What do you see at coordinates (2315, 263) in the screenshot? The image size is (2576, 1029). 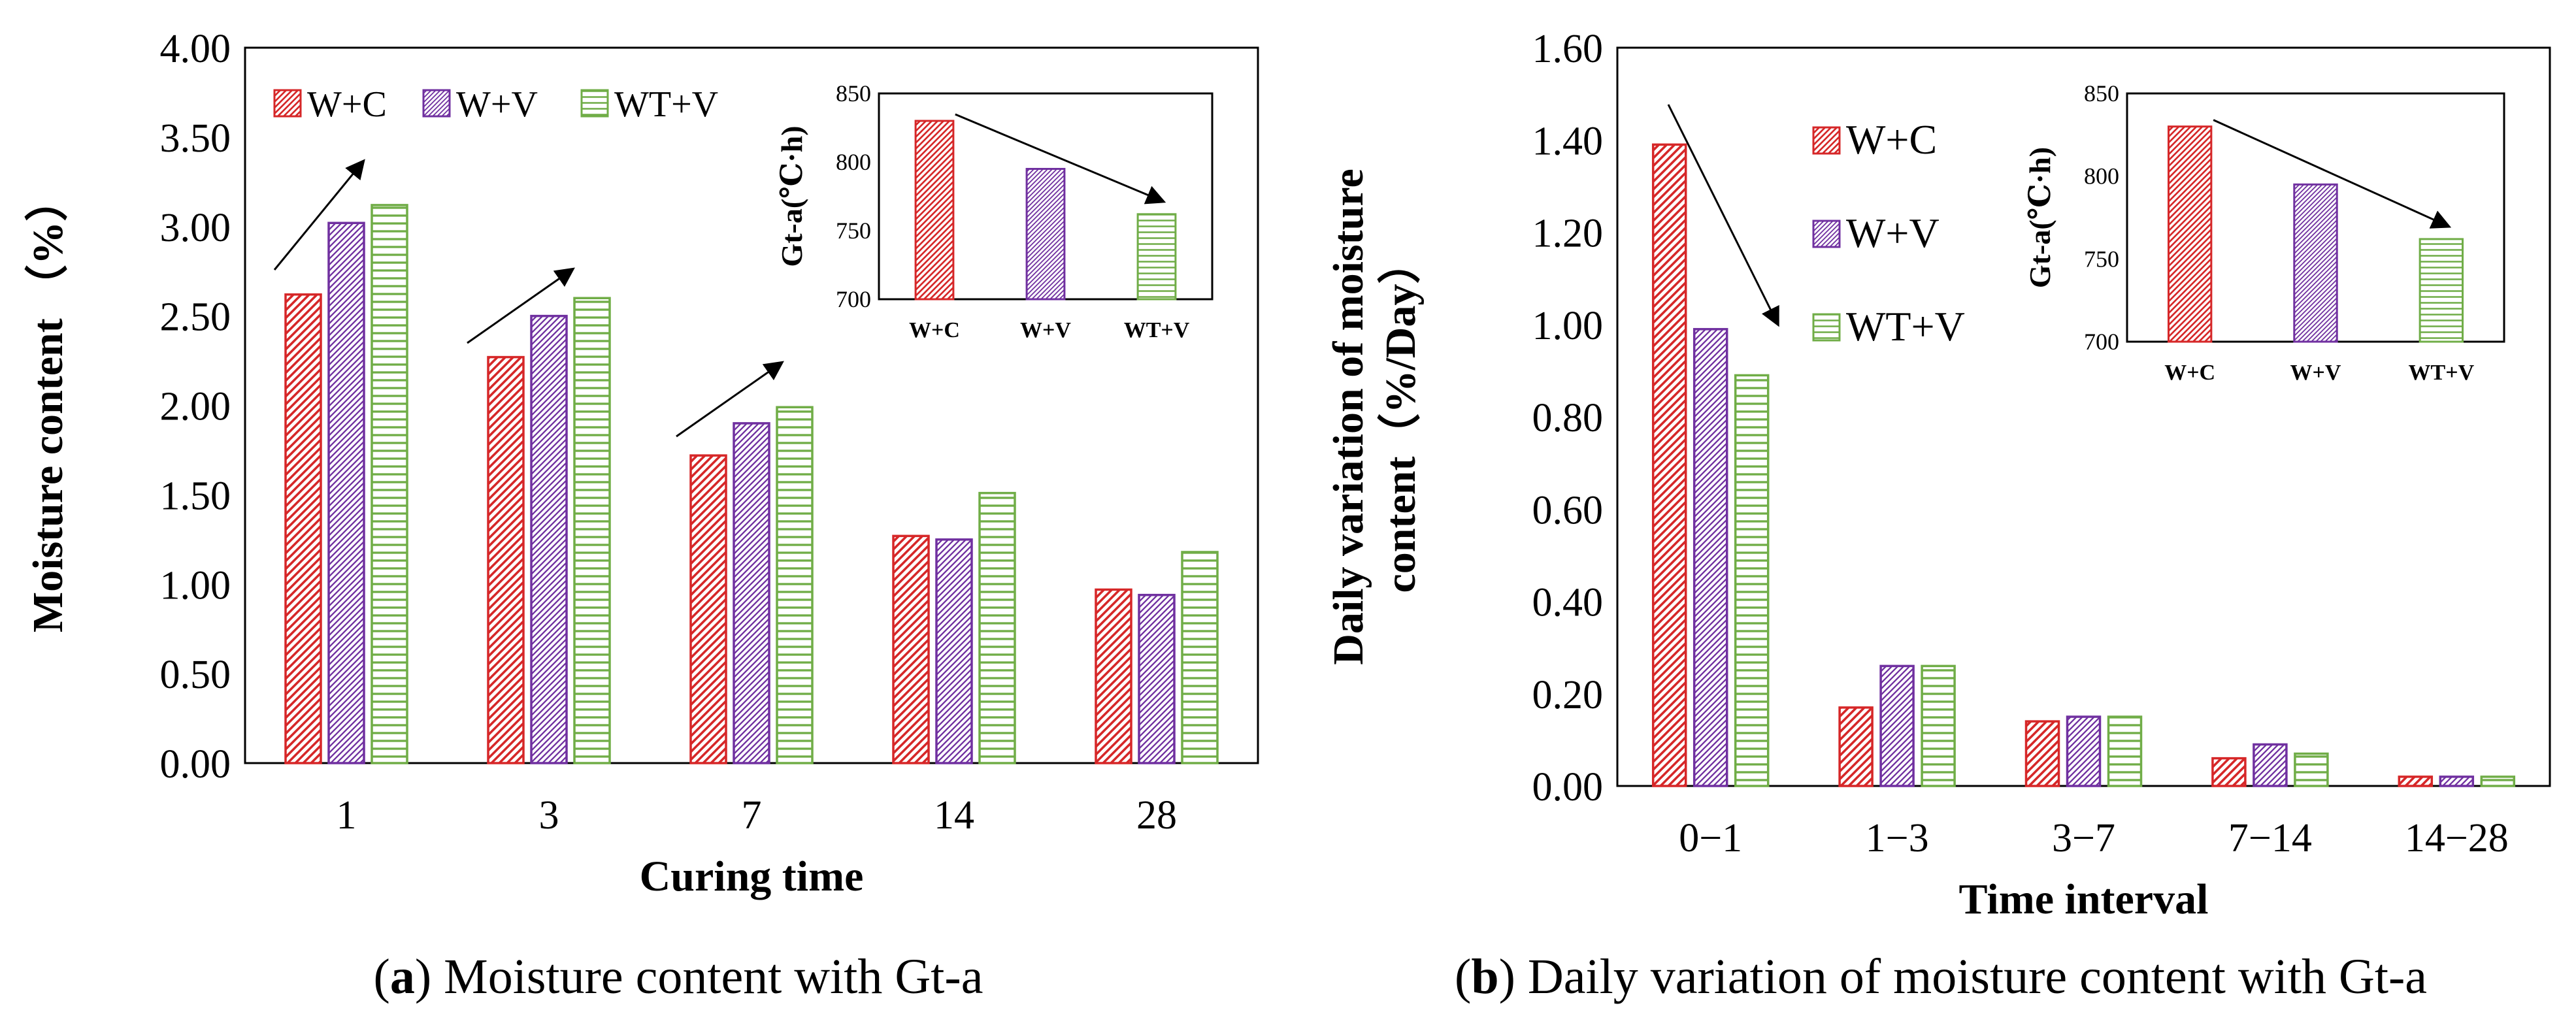 I see `panel-b-inset-bar-w-v` at bounding box center [2315, 263].